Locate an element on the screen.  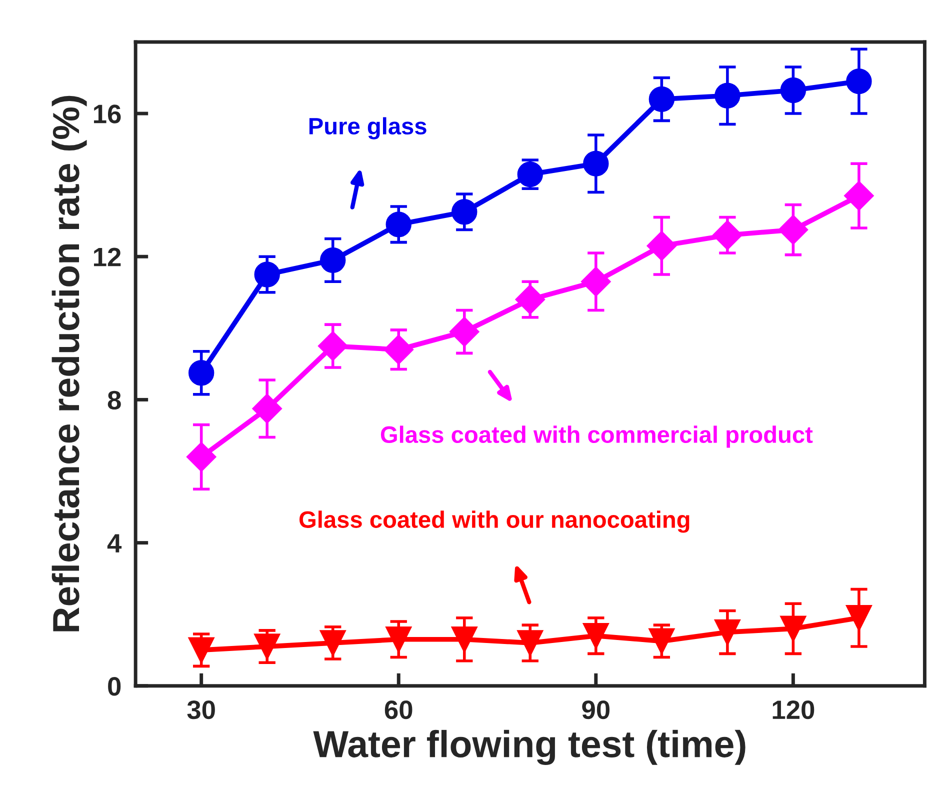
y-tick-label: 4 is located at coordinates (114, 543).